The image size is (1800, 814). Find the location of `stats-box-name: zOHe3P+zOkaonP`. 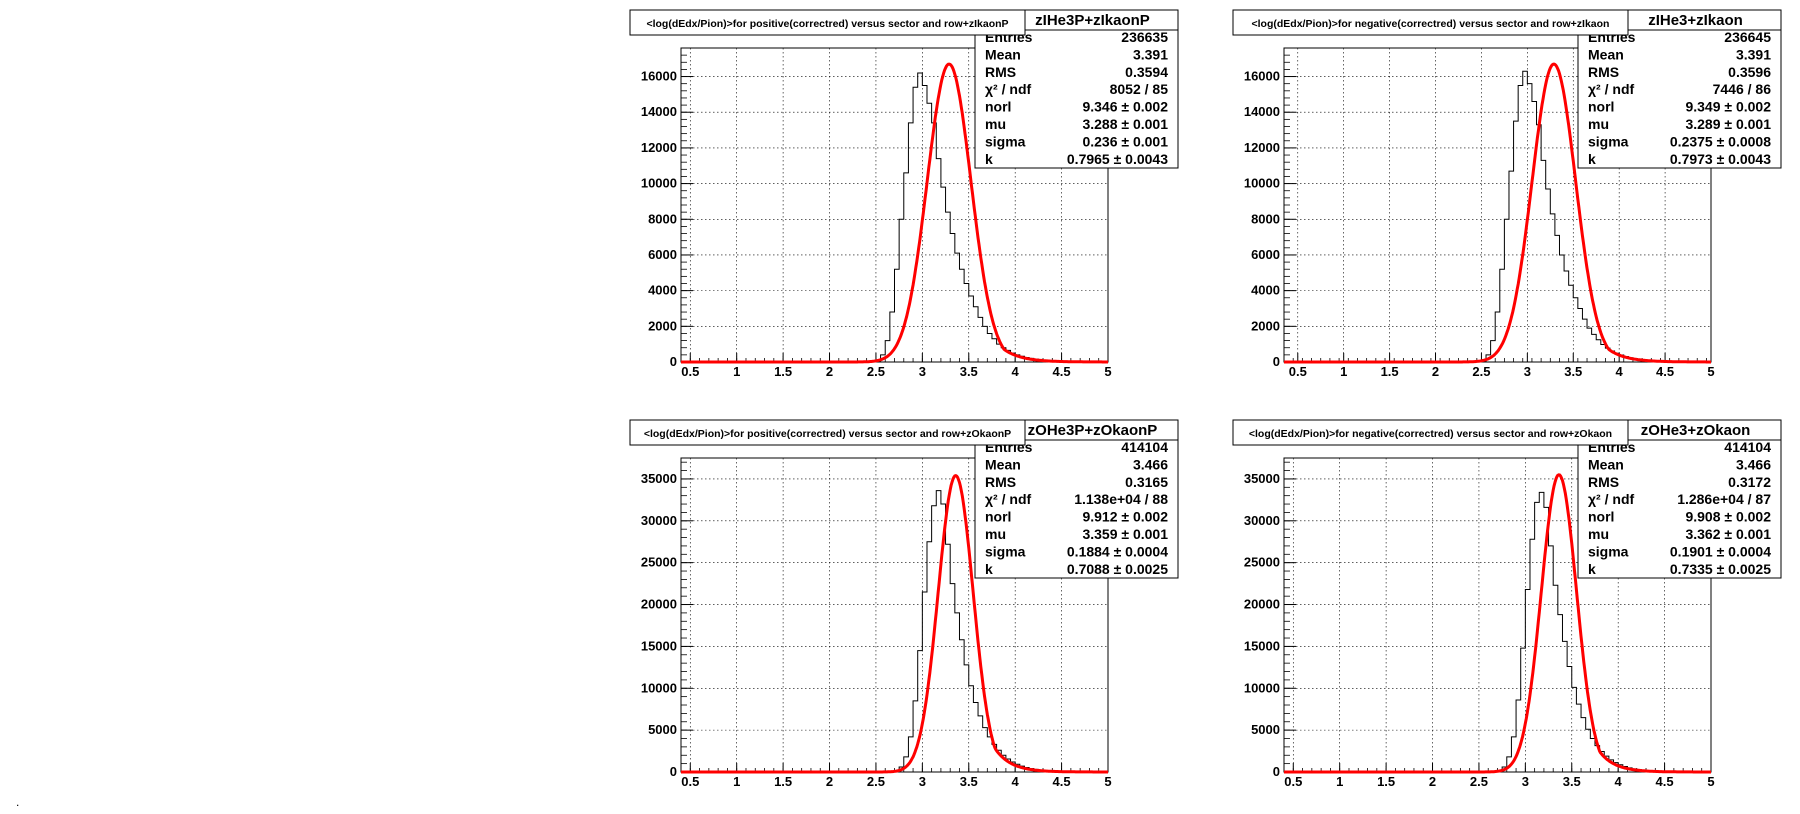

stats-box-name: zOHe3P+zOkaonP is located at coordinates (1093, 430).